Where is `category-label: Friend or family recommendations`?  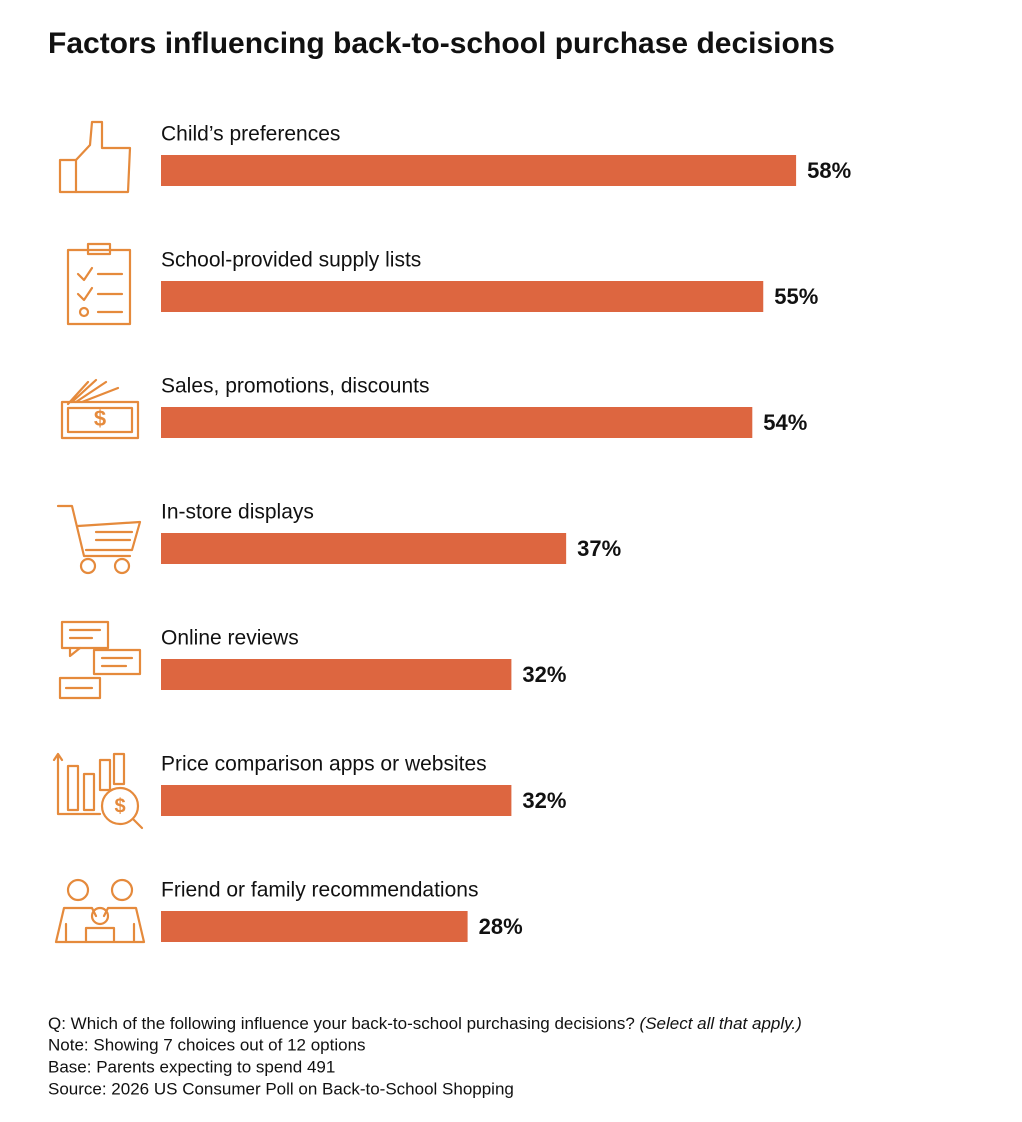
category-label: Friend or family recommendations is located at coordinates (319, 890).